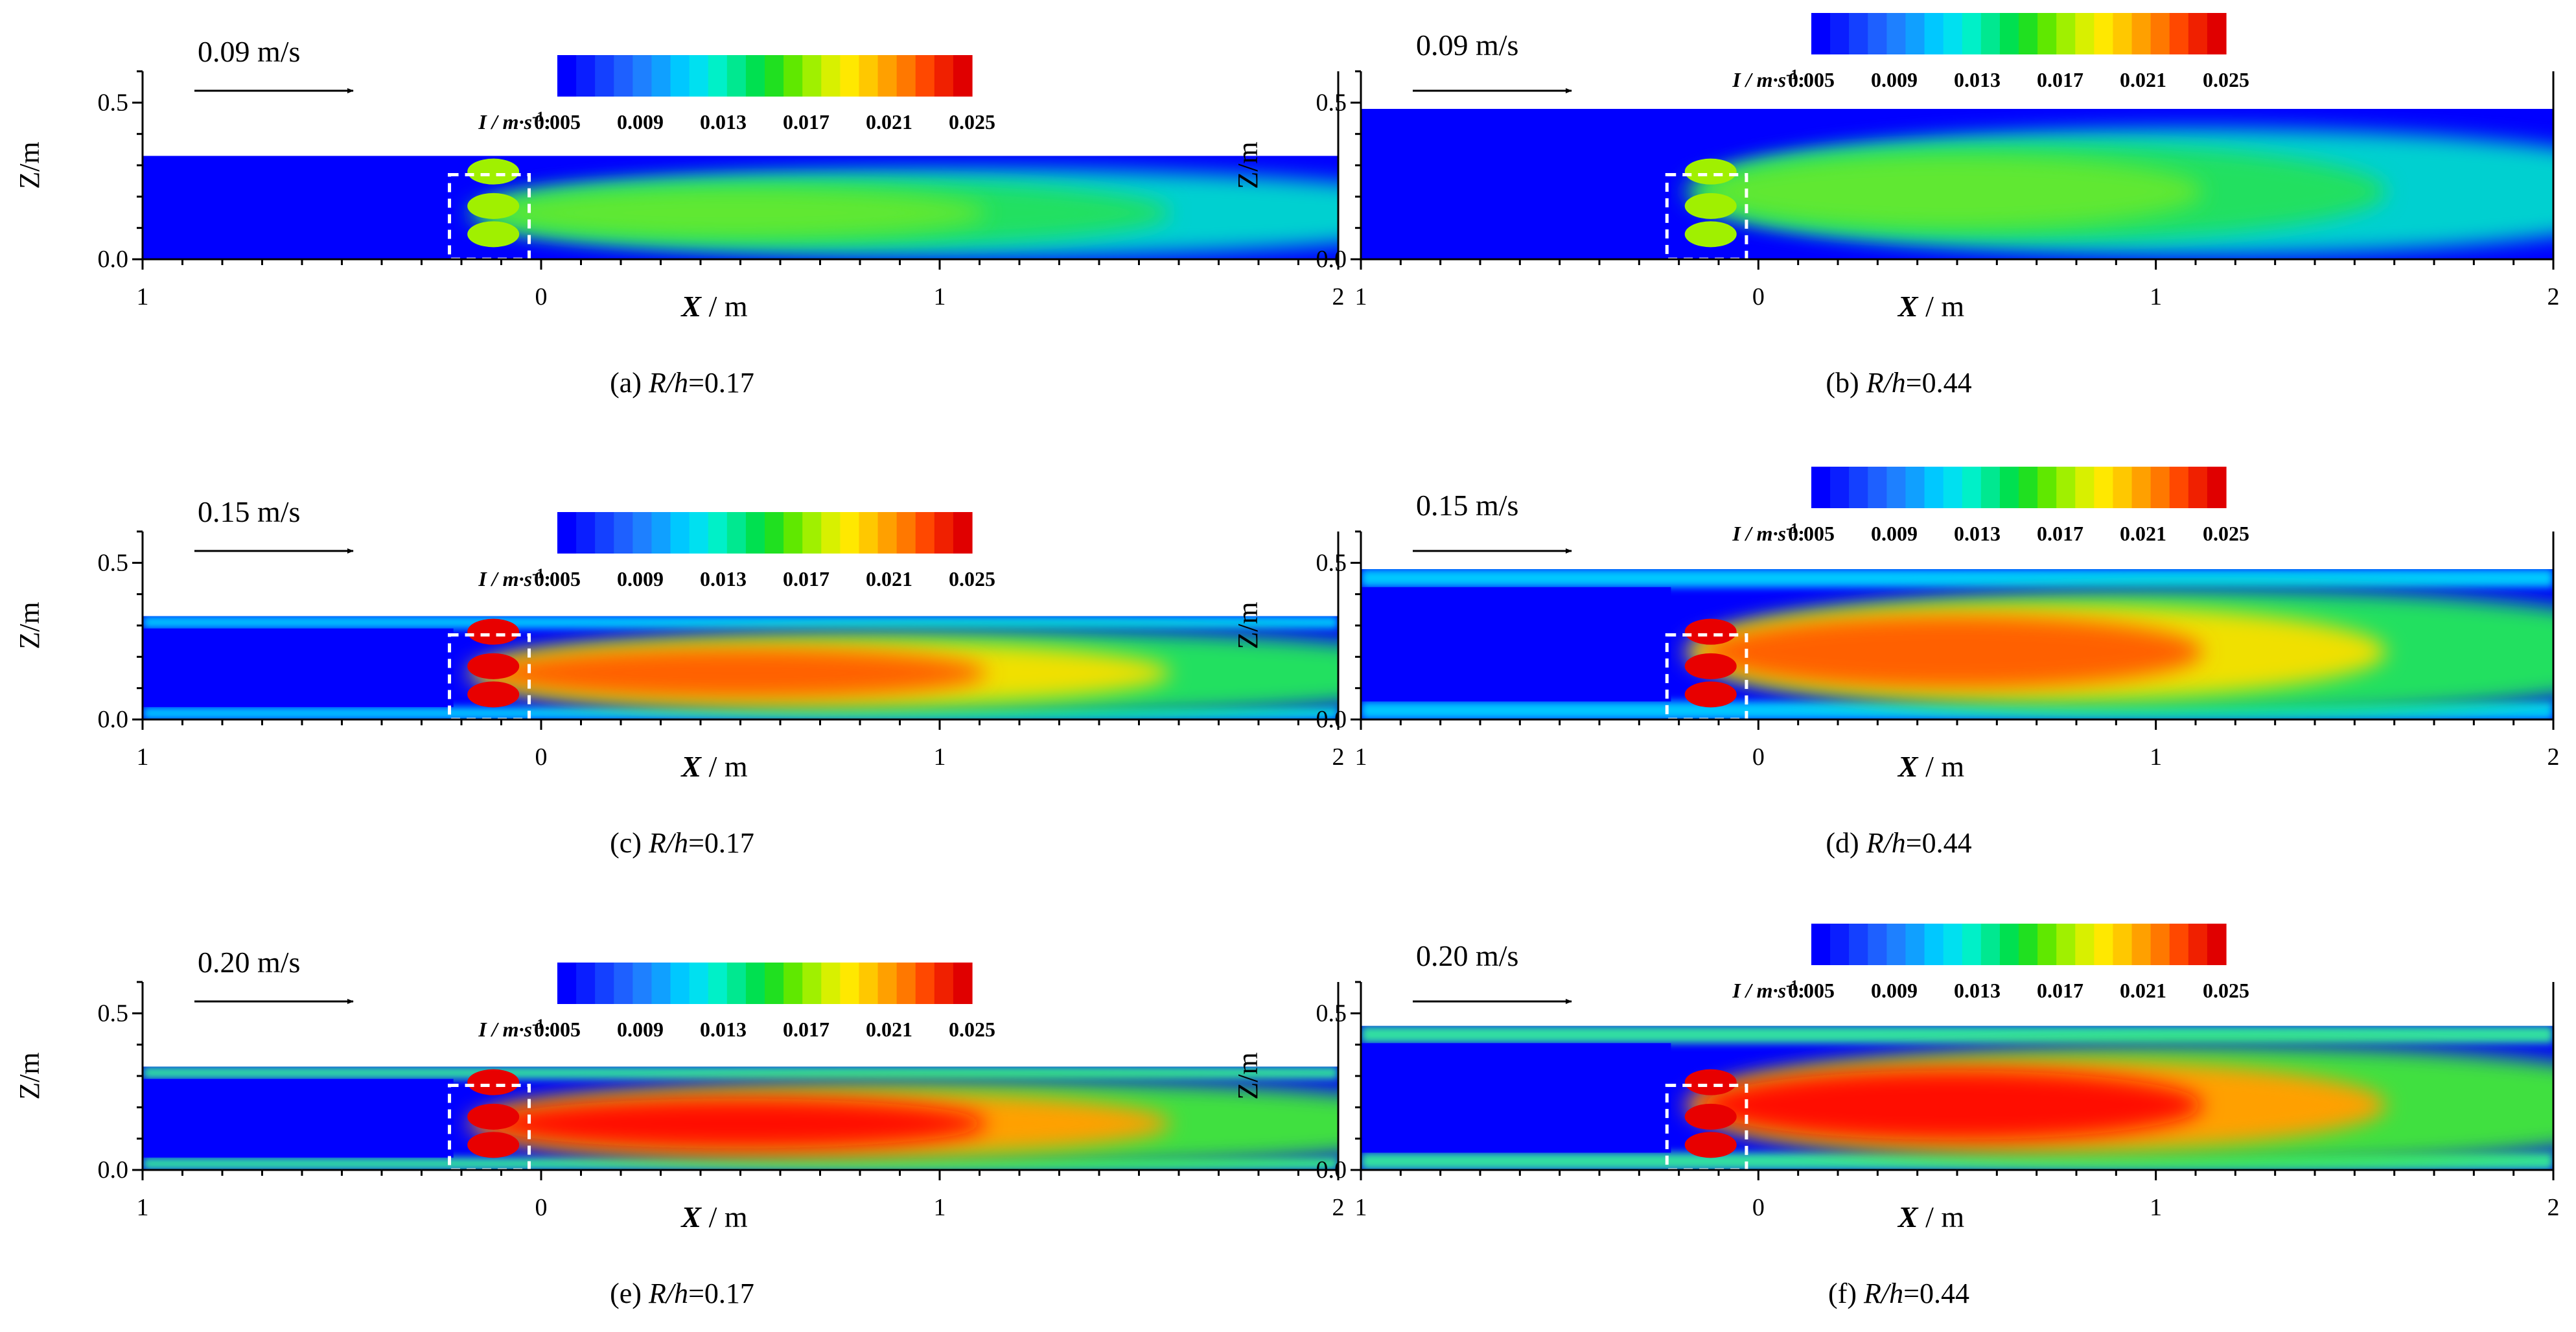 The width and height of the screenshot is (2576, 1332). What do you see at coordinates (1812, 533) in the screenshot?
I see `colorbar-tick-label: 0.005` at bounding box center [1812, 533].